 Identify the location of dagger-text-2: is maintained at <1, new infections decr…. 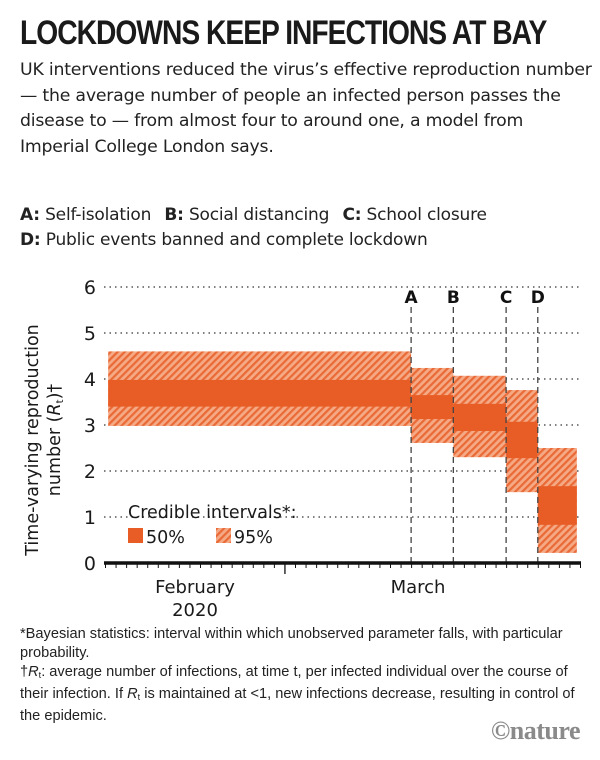
(297, 705).